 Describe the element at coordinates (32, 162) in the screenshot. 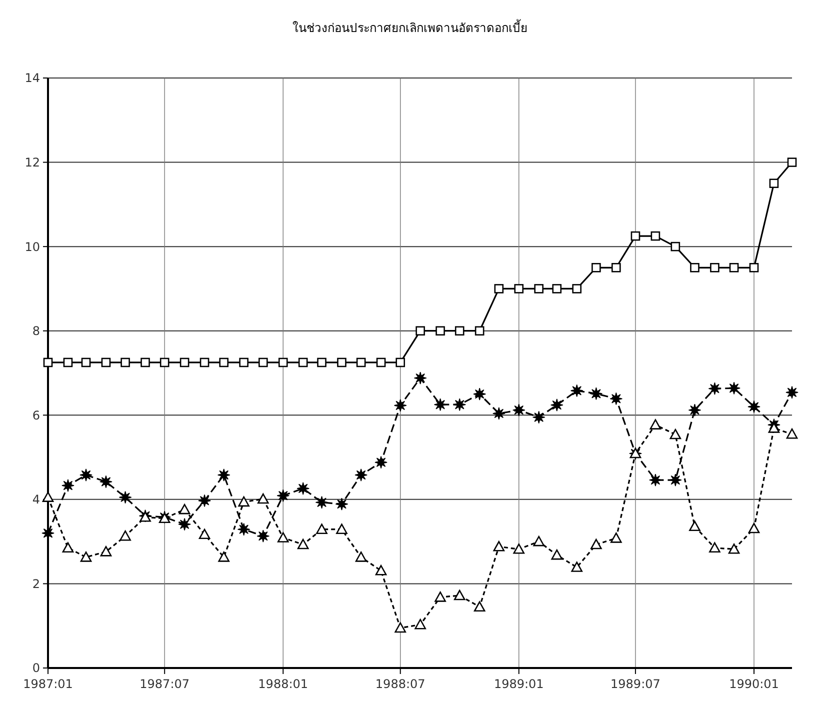

I see `y-tick-label: 12` at that location.